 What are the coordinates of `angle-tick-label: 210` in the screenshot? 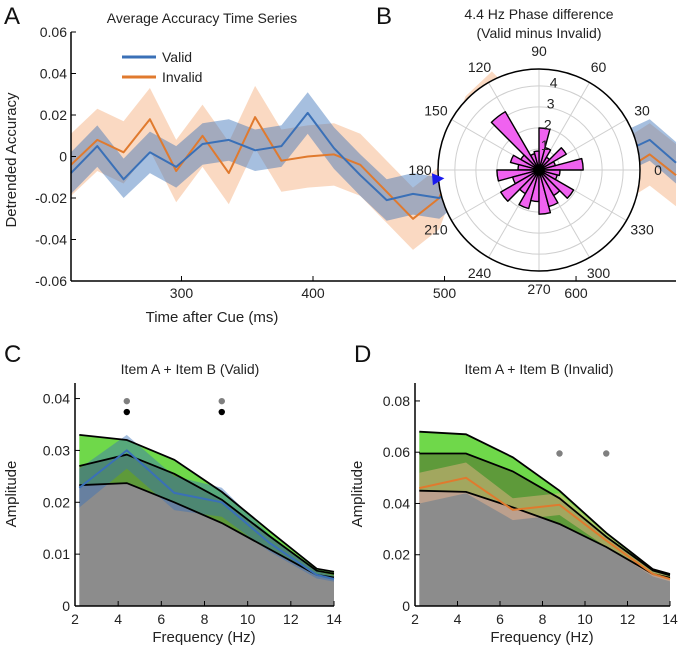 It's located at (436, 230).